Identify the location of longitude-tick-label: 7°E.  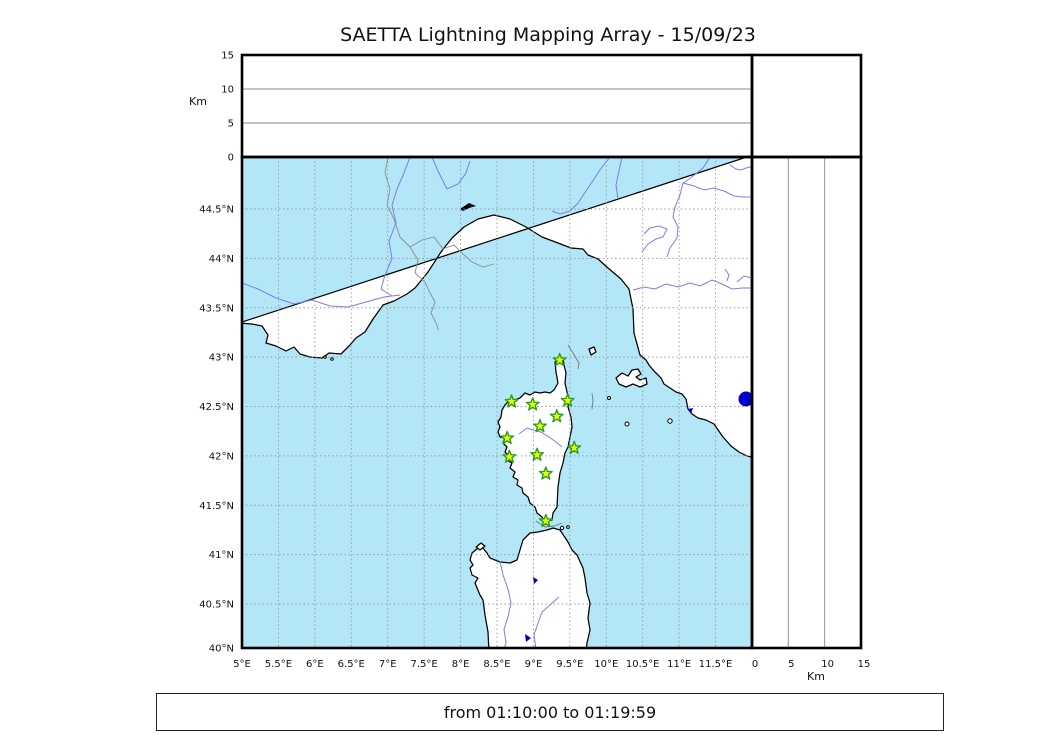
(388, 664).